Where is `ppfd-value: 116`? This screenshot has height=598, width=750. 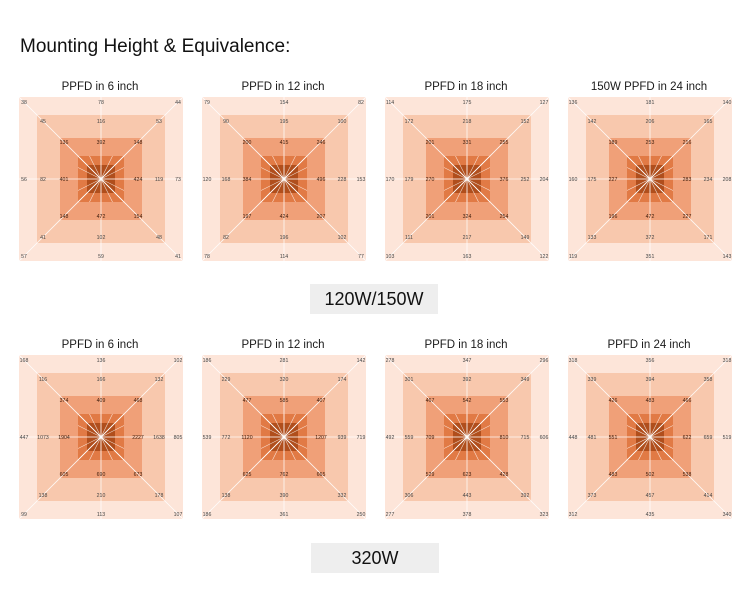 ppfd-value: 116 is located at coordinates (101, 122).